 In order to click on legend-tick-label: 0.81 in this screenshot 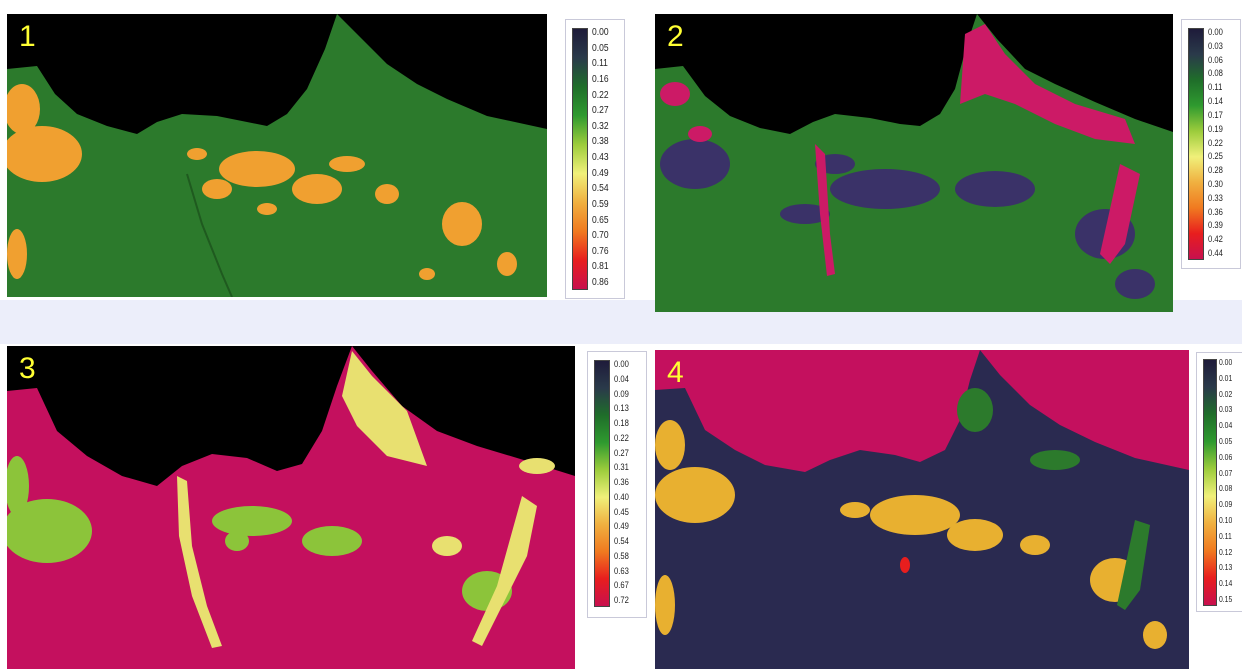, I will do `click(600, 267)`.